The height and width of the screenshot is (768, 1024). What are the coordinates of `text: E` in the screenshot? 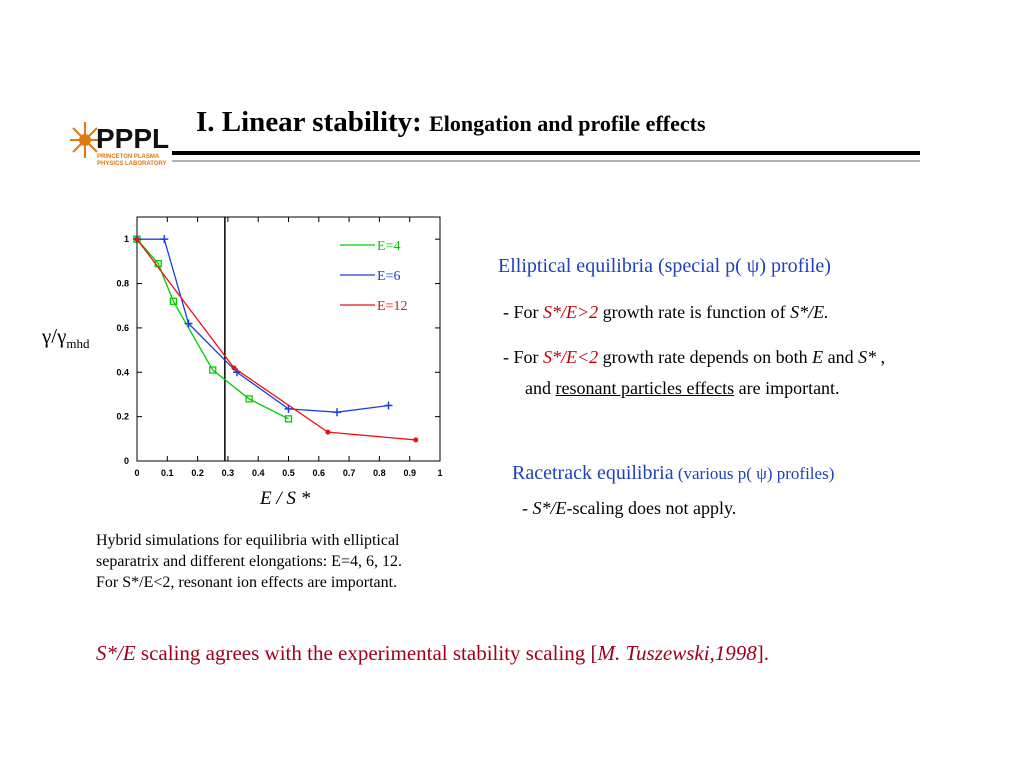 It's located at (818, 357).